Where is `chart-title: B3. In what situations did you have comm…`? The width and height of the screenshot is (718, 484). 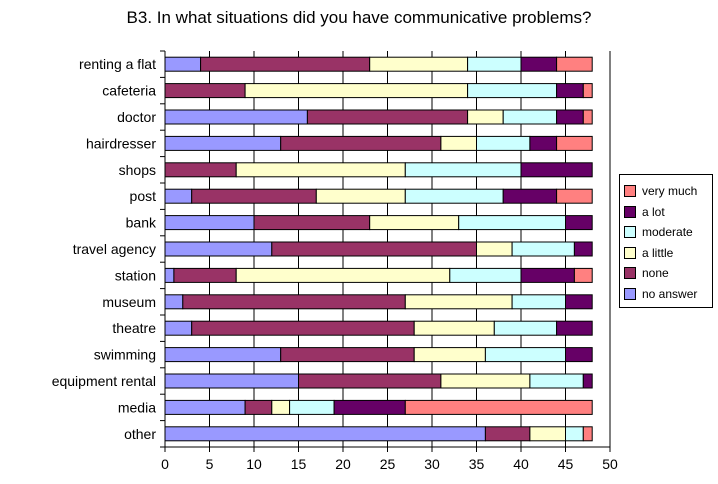 chart-title: B3. In what situations did you have comm… is located at coordinates (359, 17).